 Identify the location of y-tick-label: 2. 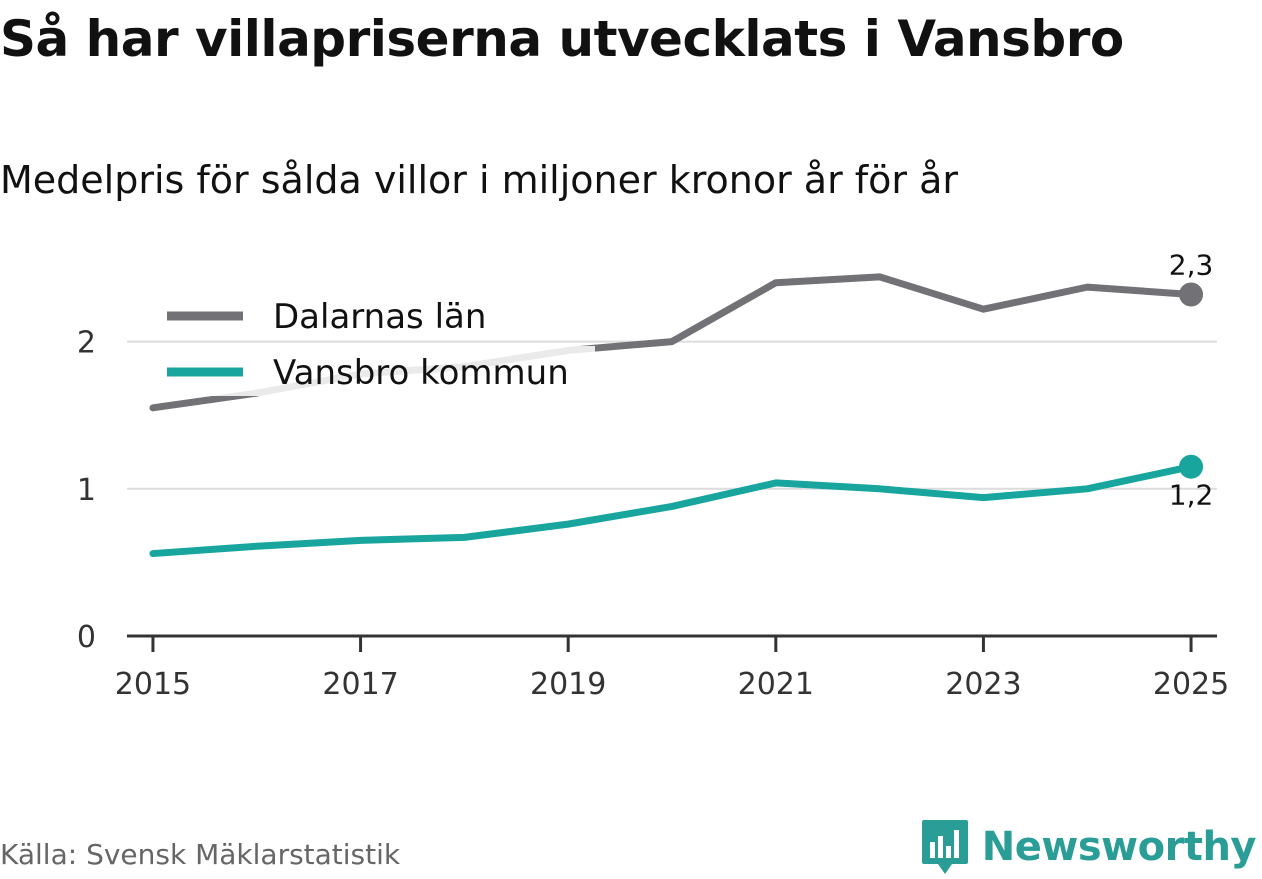
(86, 343).